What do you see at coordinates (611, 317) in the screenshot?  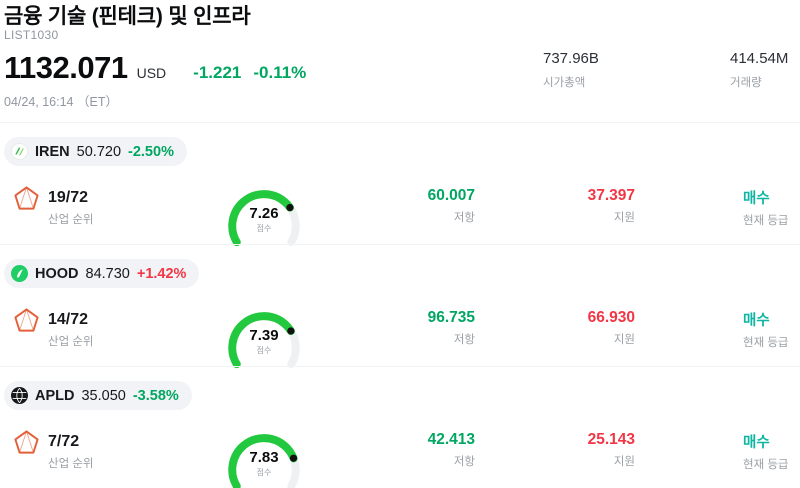 I see `support-value: 66.930` at bounding box center [611, 317].